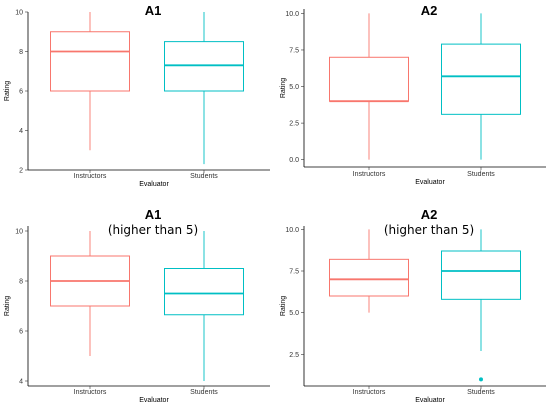  What do you see at coordinates (481, 379) in the screenshot?
I see `outlier-point` at bounding box center [481, 379].